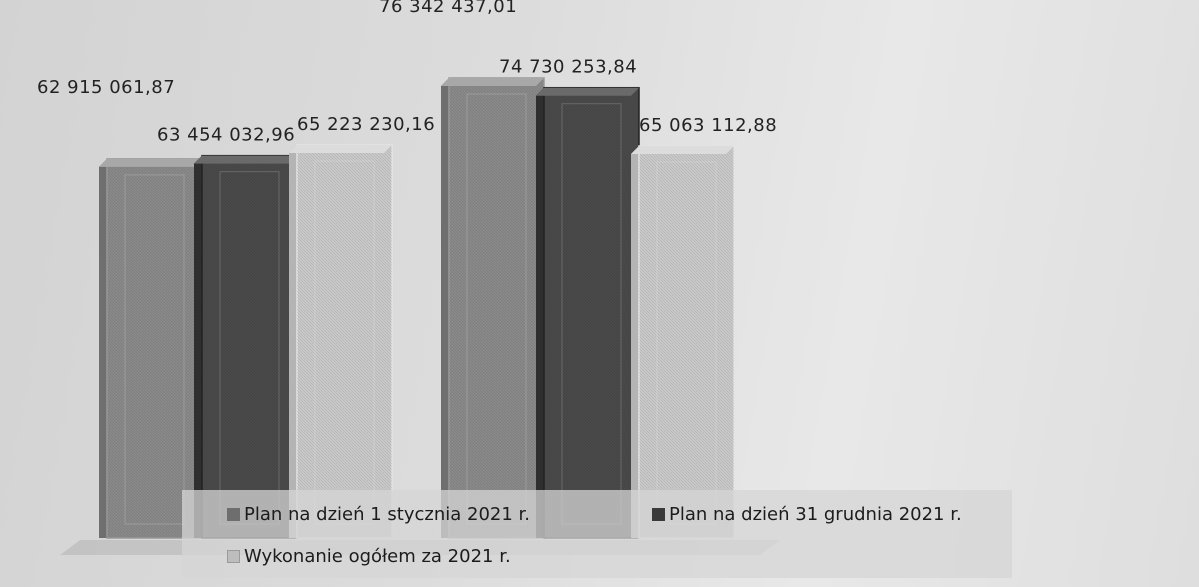  Describe the element at coordinates (658, 514) in the screenshot. I see `legend-swatch-plan-december` at that location.